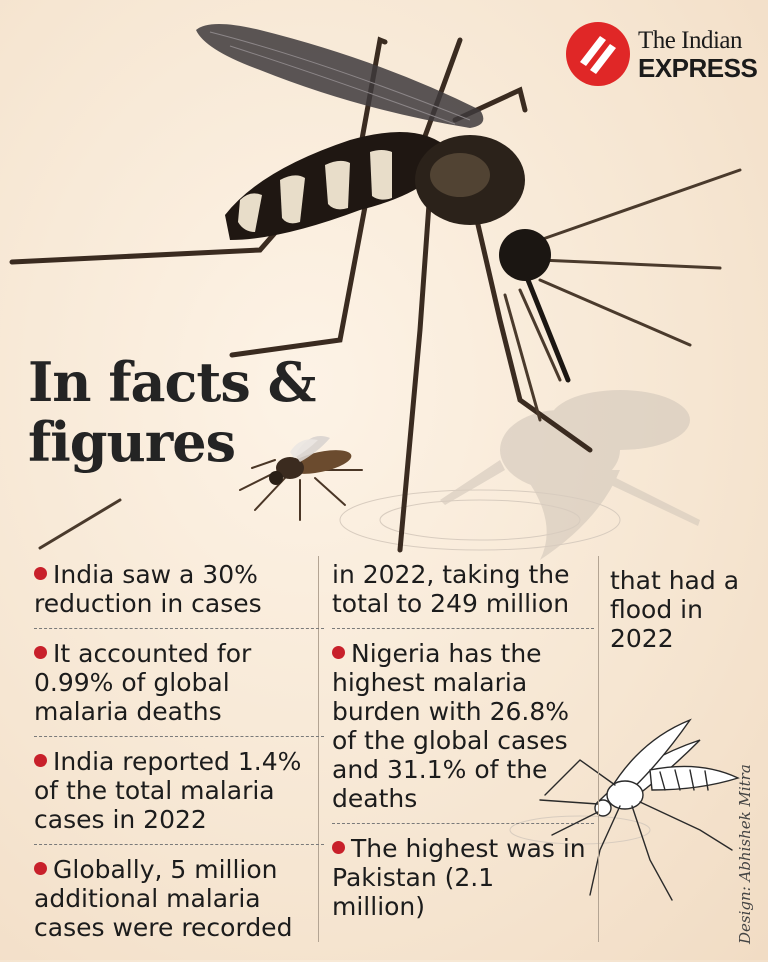  I want to click on design-credit: Design: Abhishek Mitra, so click(745, 854).